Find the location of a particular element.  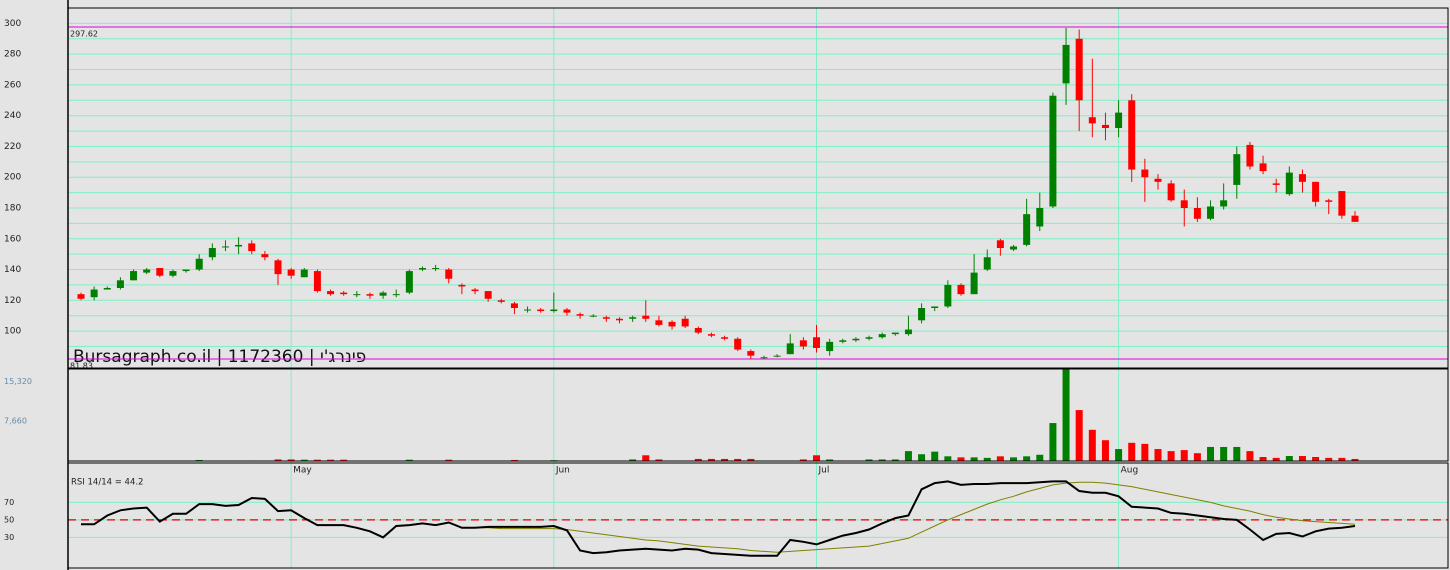

x-tick-label: Jul is located at coordinates (824, 471).